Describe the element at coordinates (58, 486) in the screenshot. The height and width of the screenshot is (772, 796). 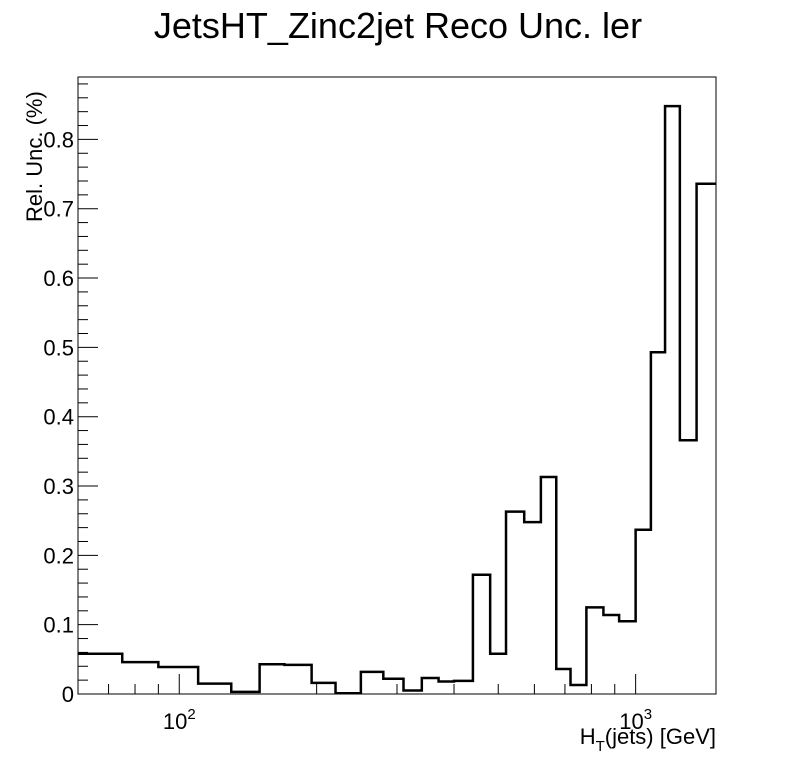
I see `y-tick-label: 0.3` at that location.